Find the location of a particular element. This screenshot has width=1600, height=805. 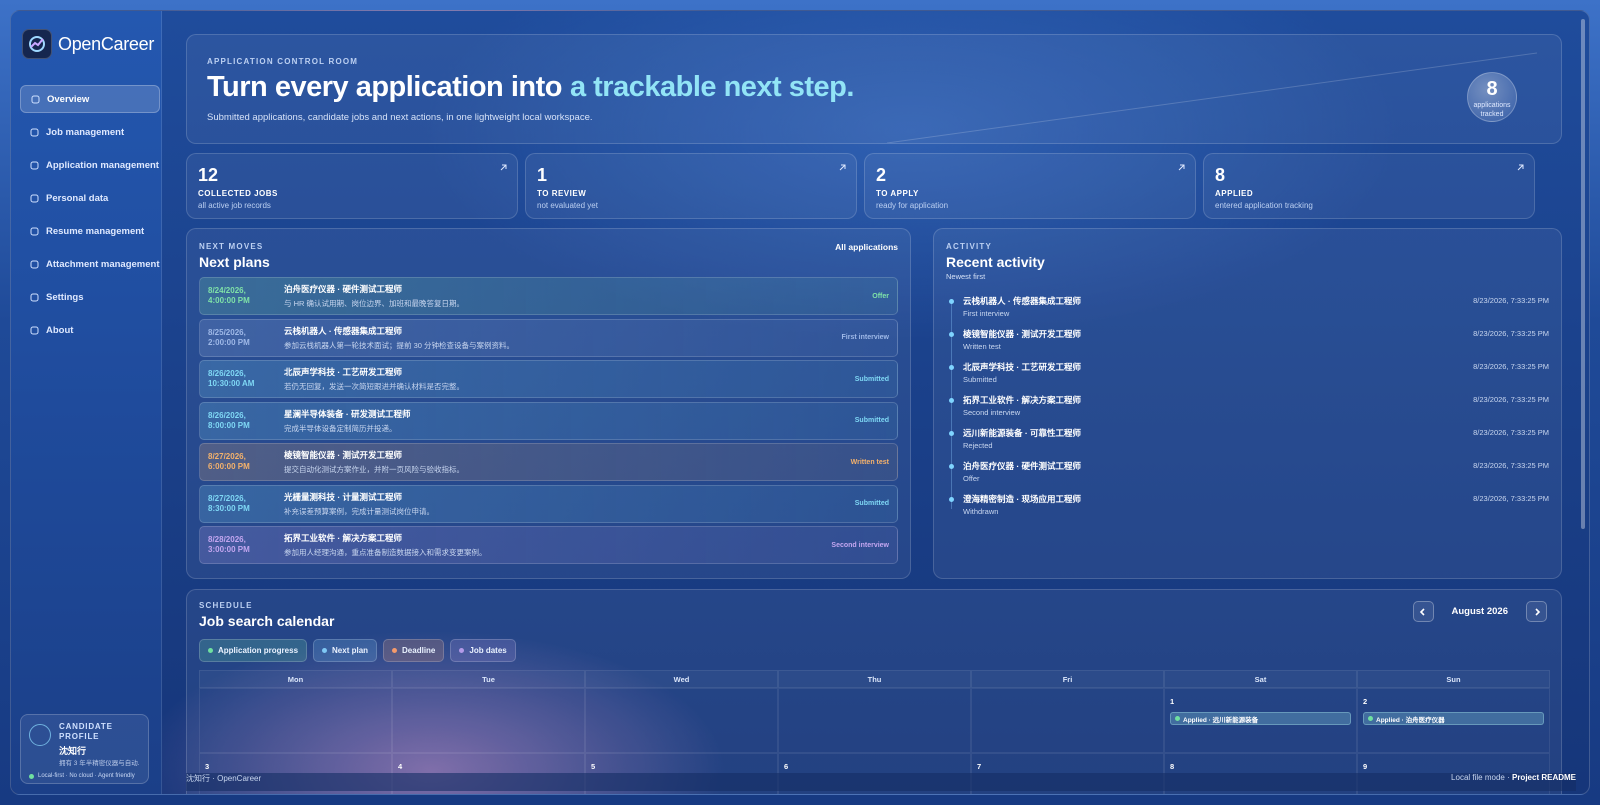

plan-title: 泊舟医疗仪器 · 硬件测试工程师 is located at coordinates (343, 289).